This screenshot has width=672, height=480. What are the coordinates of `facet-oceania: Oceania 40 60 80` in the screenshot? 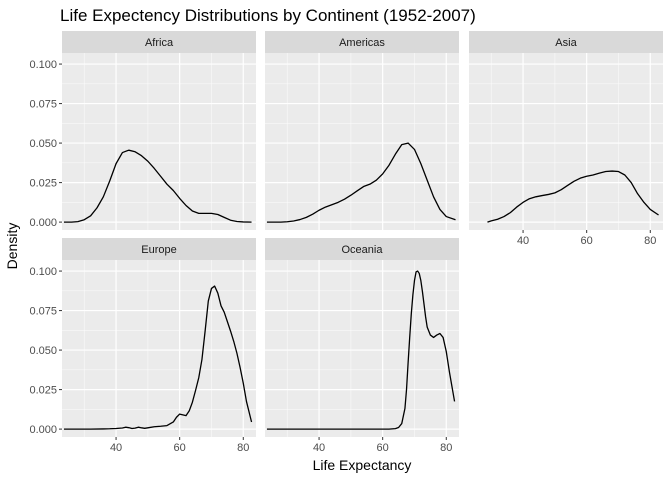 It's located at (362, 346).